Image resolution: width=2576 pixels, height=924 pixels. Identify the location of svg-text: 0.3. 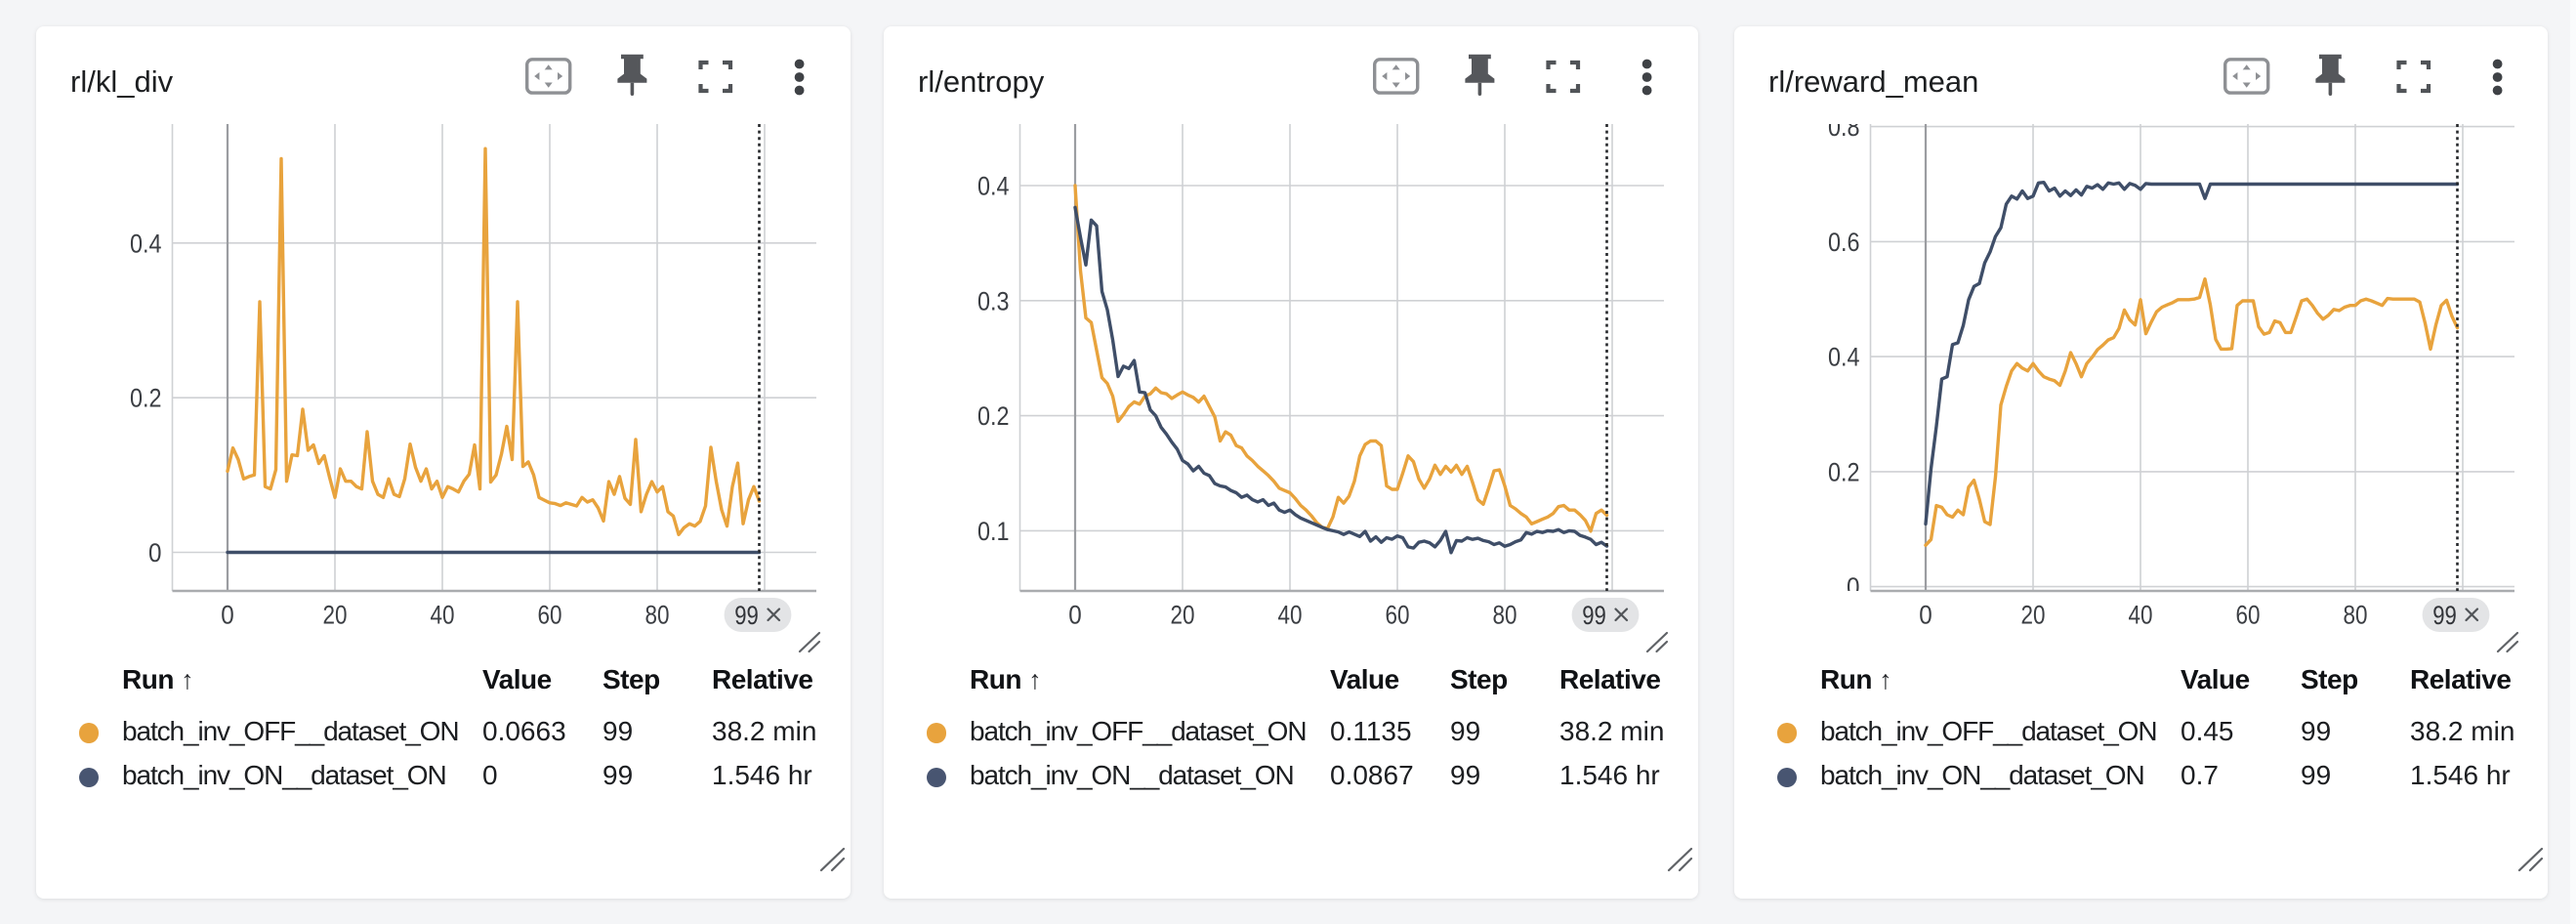
(993, 300).